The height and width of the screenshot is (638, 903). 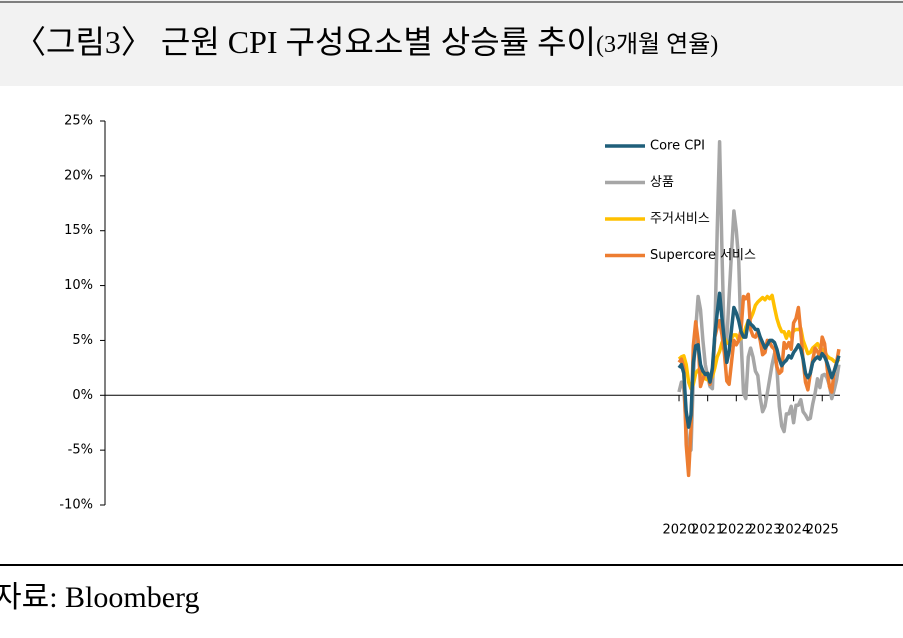 What do you see at coordinates (82, 340) in the screenshot?
I see `y-tick-label: 5%` at bounding box center [82, 340].